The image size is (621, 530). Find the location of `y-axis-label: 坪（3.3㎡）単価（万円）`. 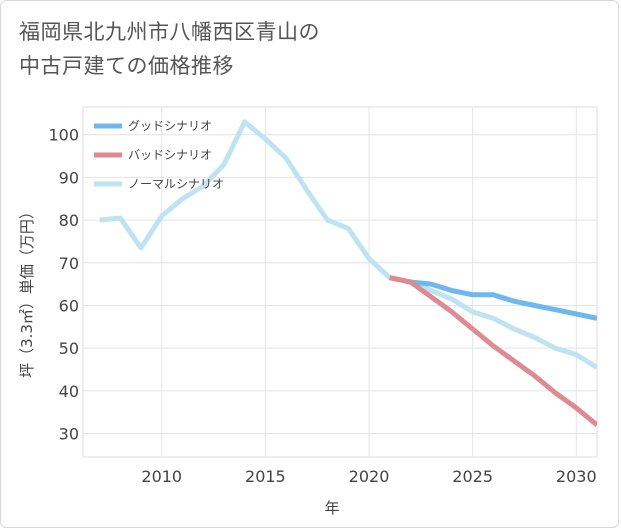

y-axis-label: 坪（3.3㎡）単価（万円） is located at coordinates (27, 291).